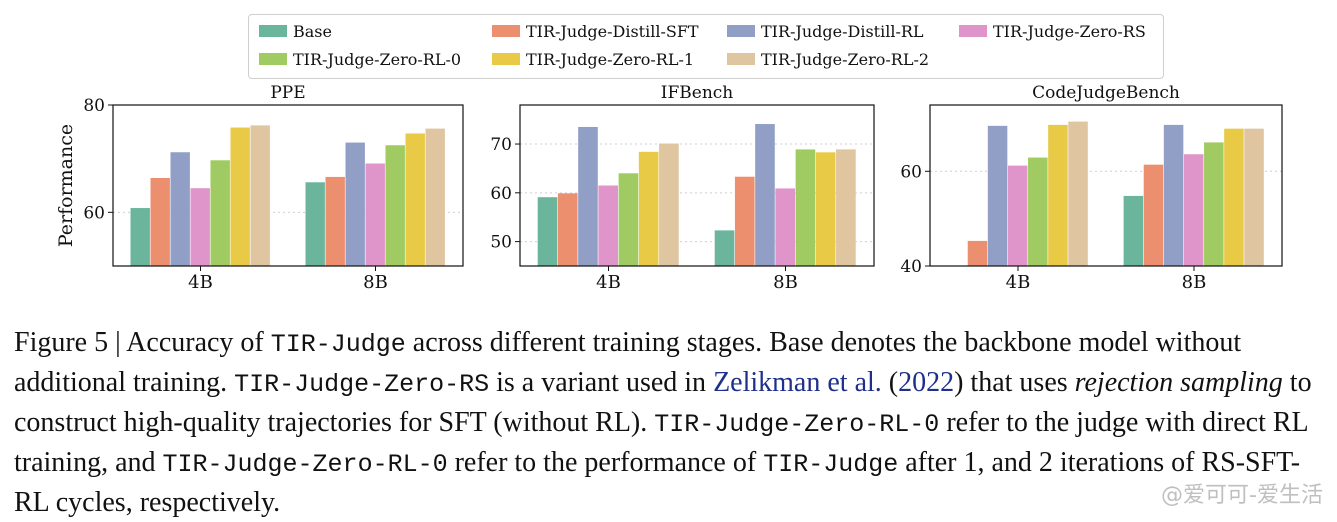 This screenshot has width=1337, height=522. I want to click on legend-item-zero-rl-1: TIR-Judge-Zero-RL-1, so click(593, 59).